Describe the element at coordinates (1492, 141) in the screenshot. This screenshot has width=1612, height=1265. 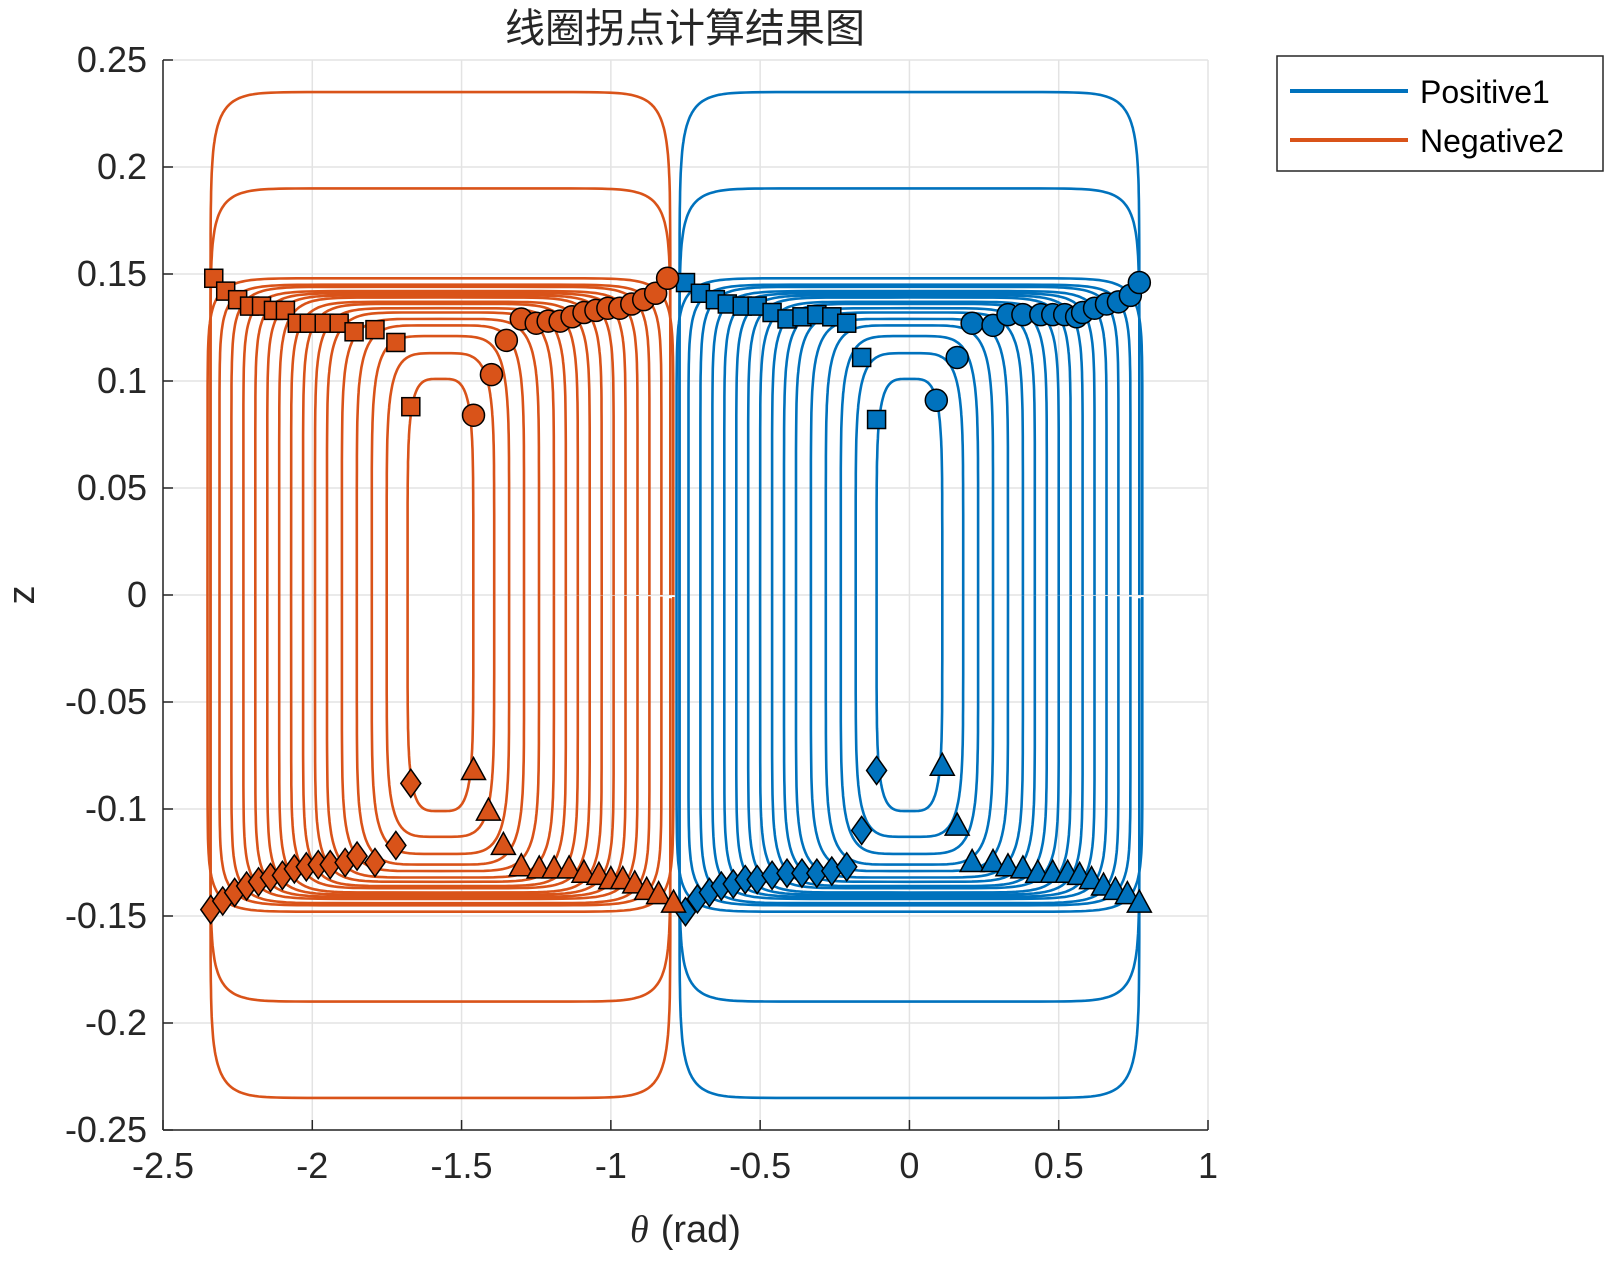
I see `legend-label-negative2: Negative2` at that location.